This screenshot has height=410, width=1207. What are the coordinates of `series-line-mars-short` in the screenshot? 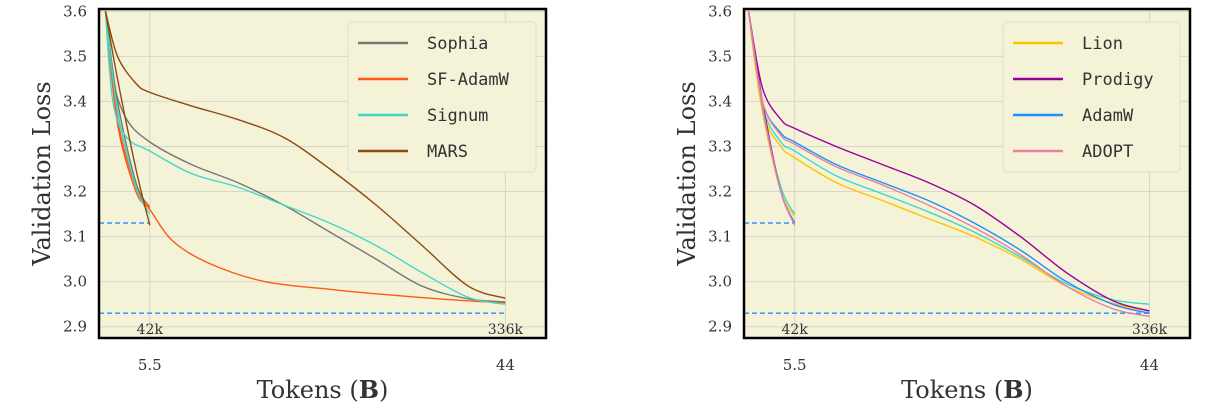 It's located at (127, 118).